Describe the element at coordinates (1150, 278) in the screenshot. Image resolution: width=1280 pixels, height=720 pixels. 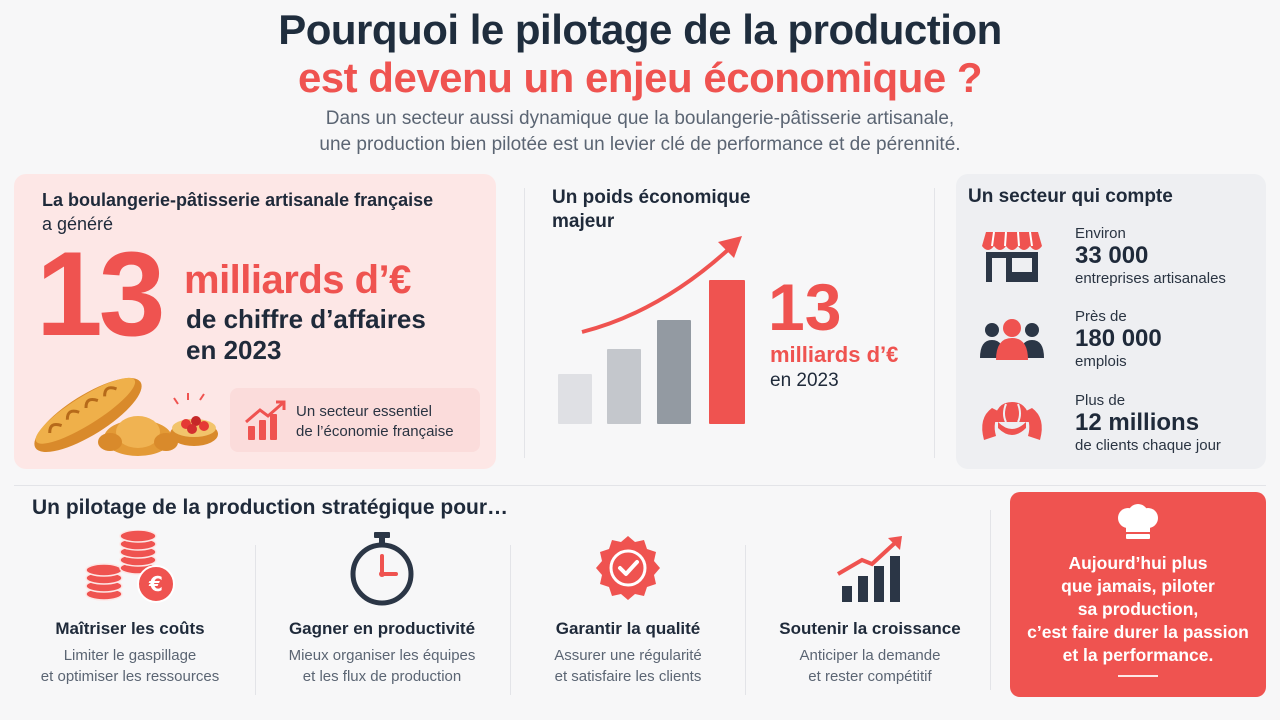
I see `stat-suffix: entreprises artisanales` at that location.